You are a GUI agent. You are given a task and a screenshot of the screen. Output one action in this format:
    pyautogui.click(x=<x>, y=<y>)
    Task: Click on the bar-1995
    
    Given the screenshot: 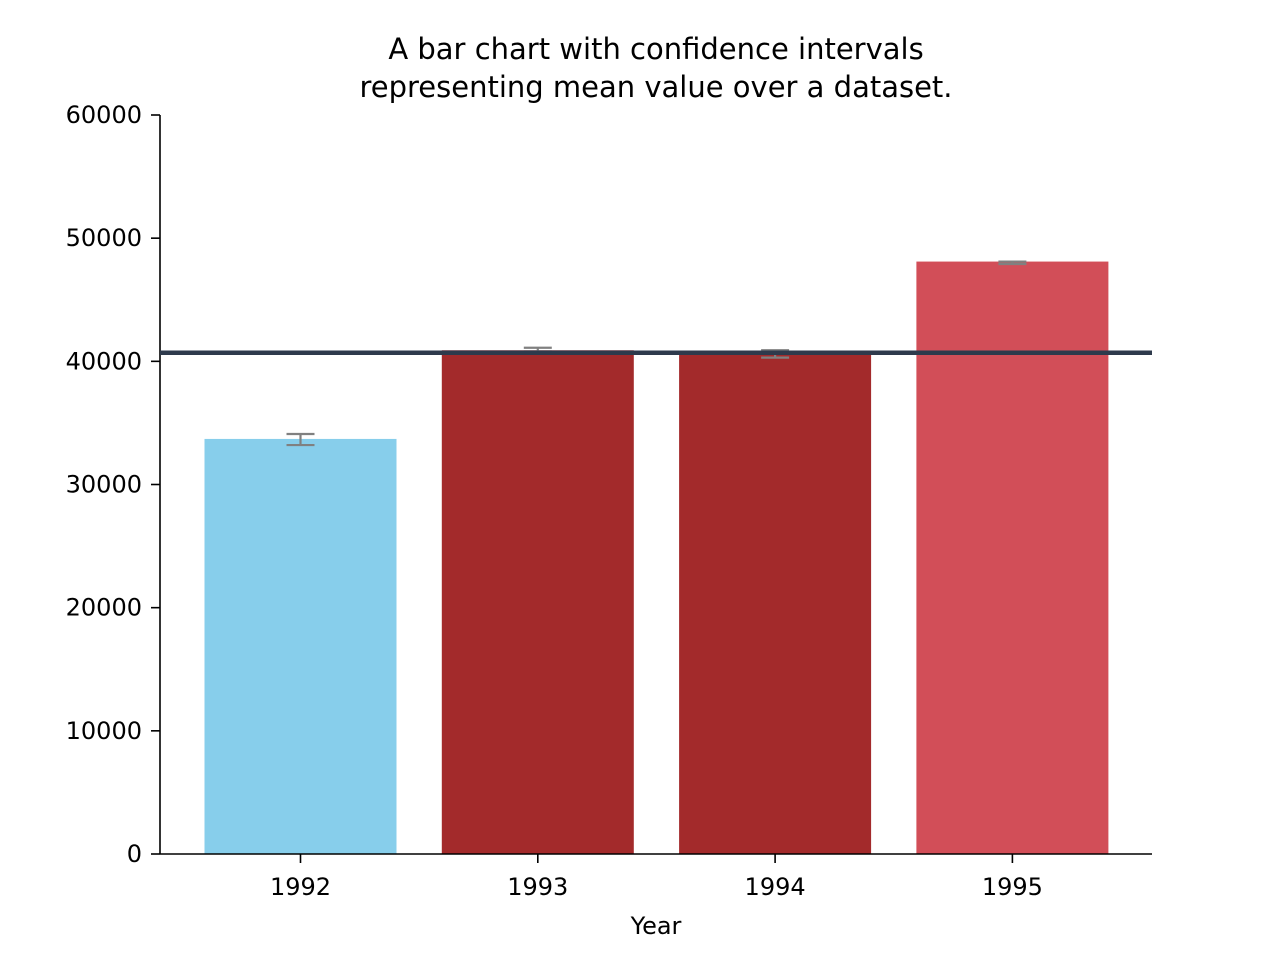 What is the action you would take?
    pyautogui.click(x=1012, y=557)
    